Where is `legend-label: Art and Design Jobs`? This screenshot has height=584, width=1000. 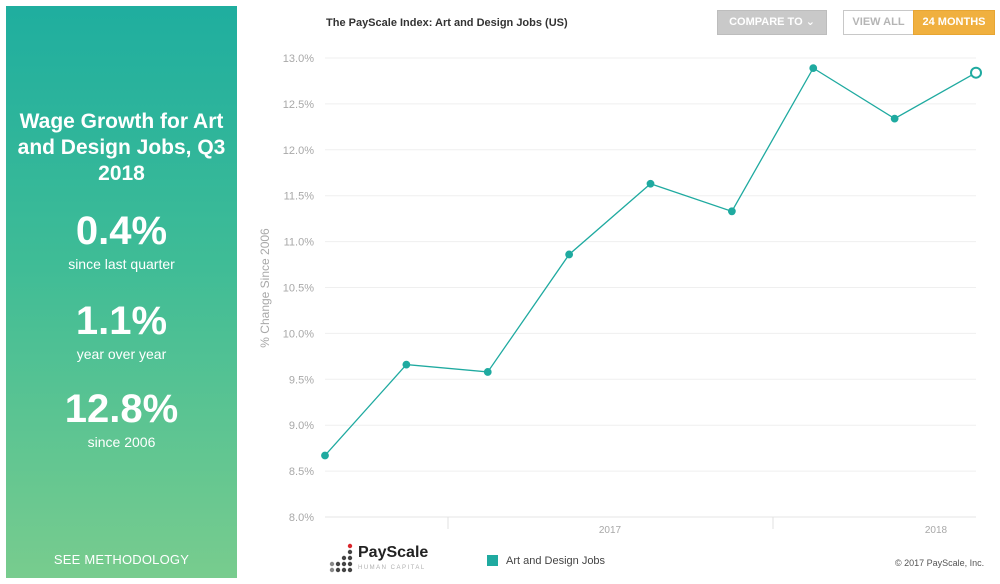 legend-label: Art and Design Jobs is located at coordinates (556, 561).